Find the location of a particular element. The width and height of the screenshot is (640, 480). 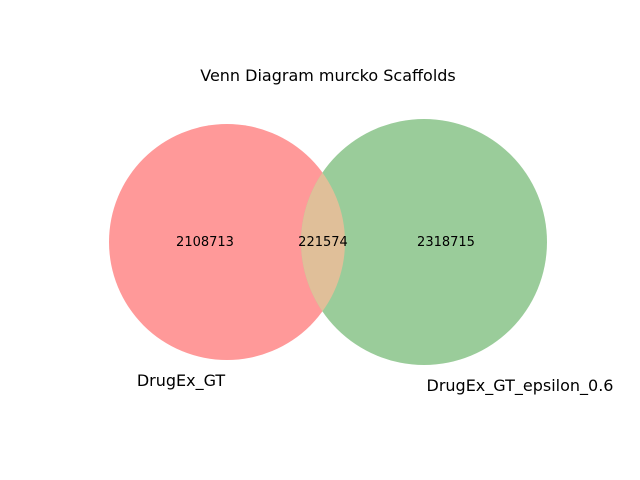

set-a-only-count: 2108713 is located at coordinates (205, 242).